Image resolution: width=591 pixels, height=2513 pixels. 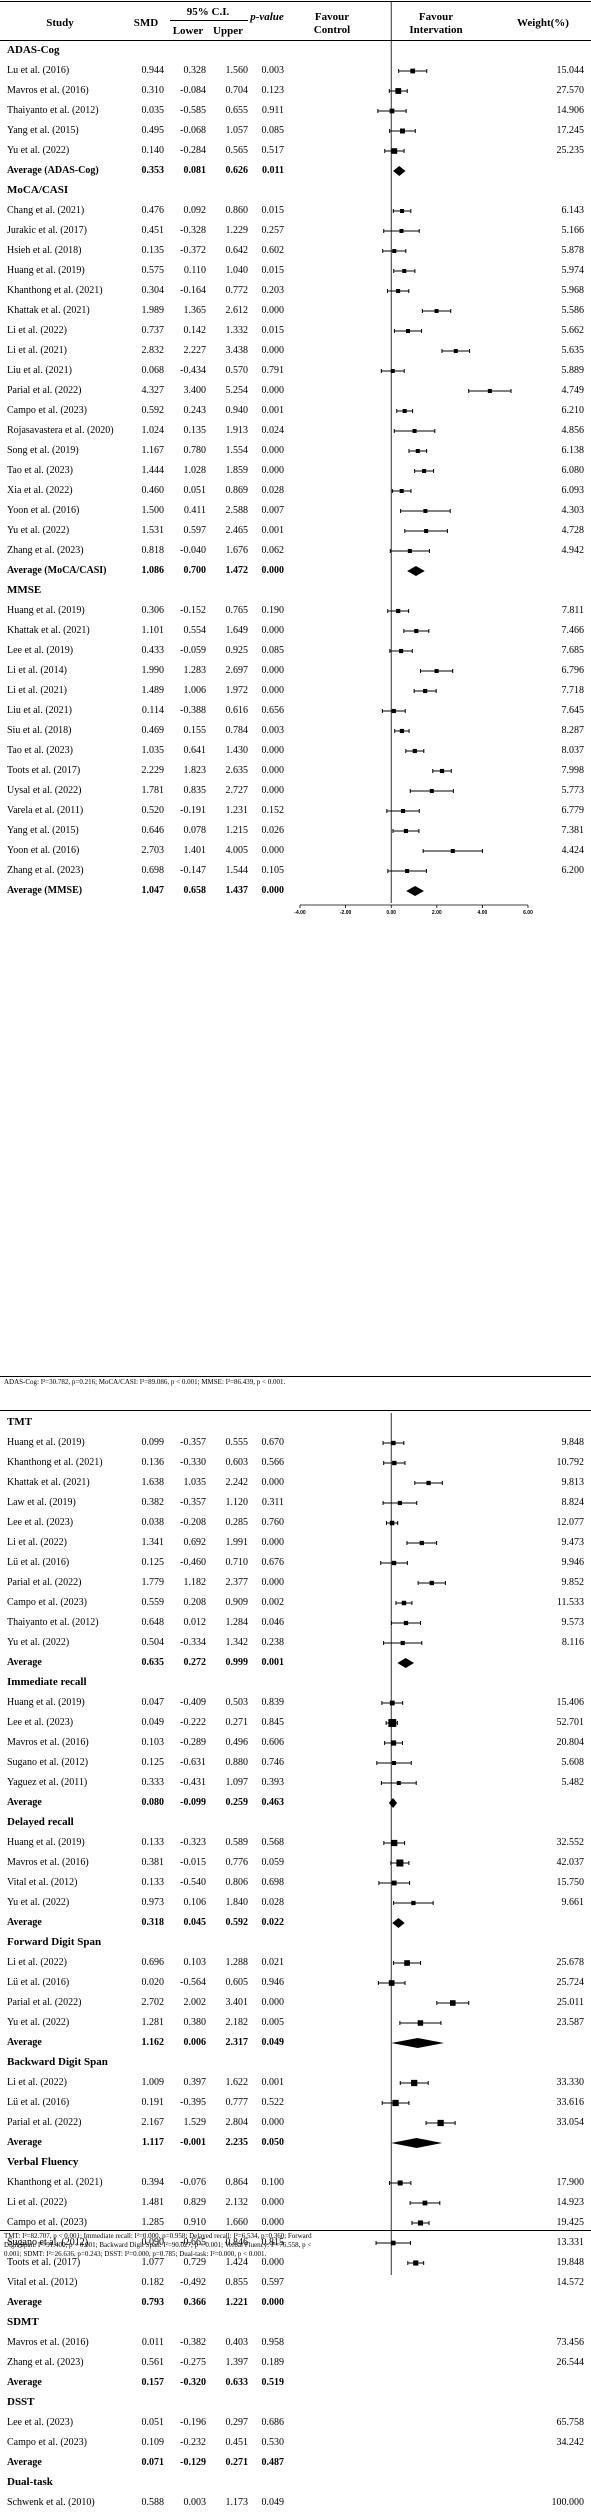 I want to click on ci-upper-value: 1.342, so click(x=237, y=1642).